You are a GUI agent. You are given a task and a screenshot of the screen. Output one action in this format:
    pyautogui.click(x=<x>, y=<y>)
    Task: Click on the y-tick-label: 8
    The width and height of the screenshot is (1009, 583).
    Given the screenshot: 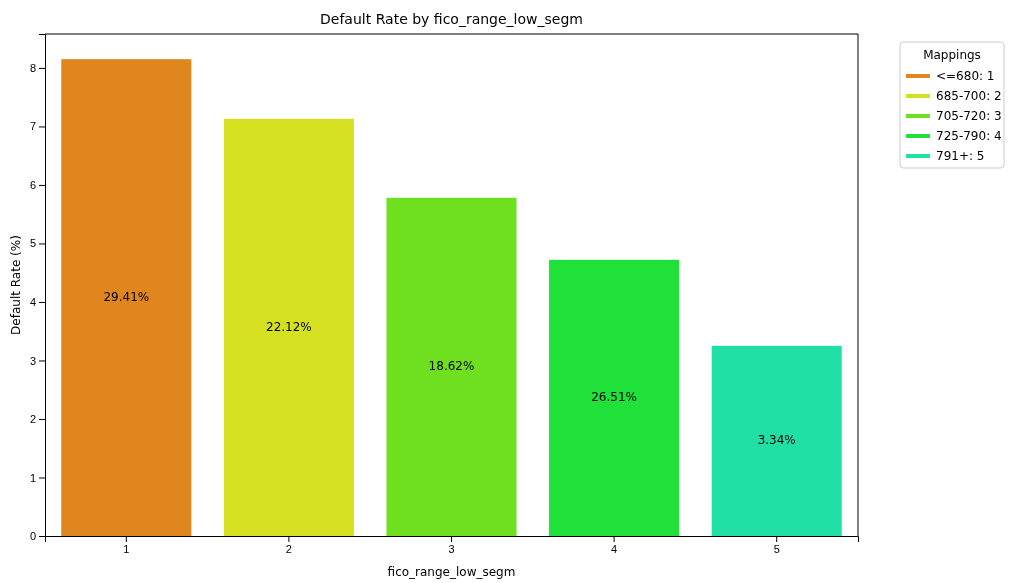 What is the action you would take?
    pyautogui.click(x=32, y=67)
    